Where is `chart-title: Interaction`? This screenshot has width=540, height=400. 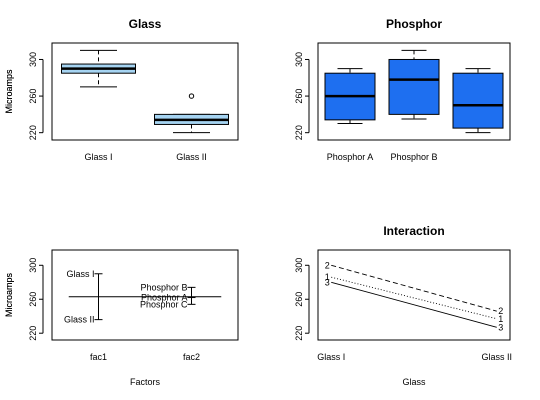
chart-title: Interaction is located at coordinates (413, 231).